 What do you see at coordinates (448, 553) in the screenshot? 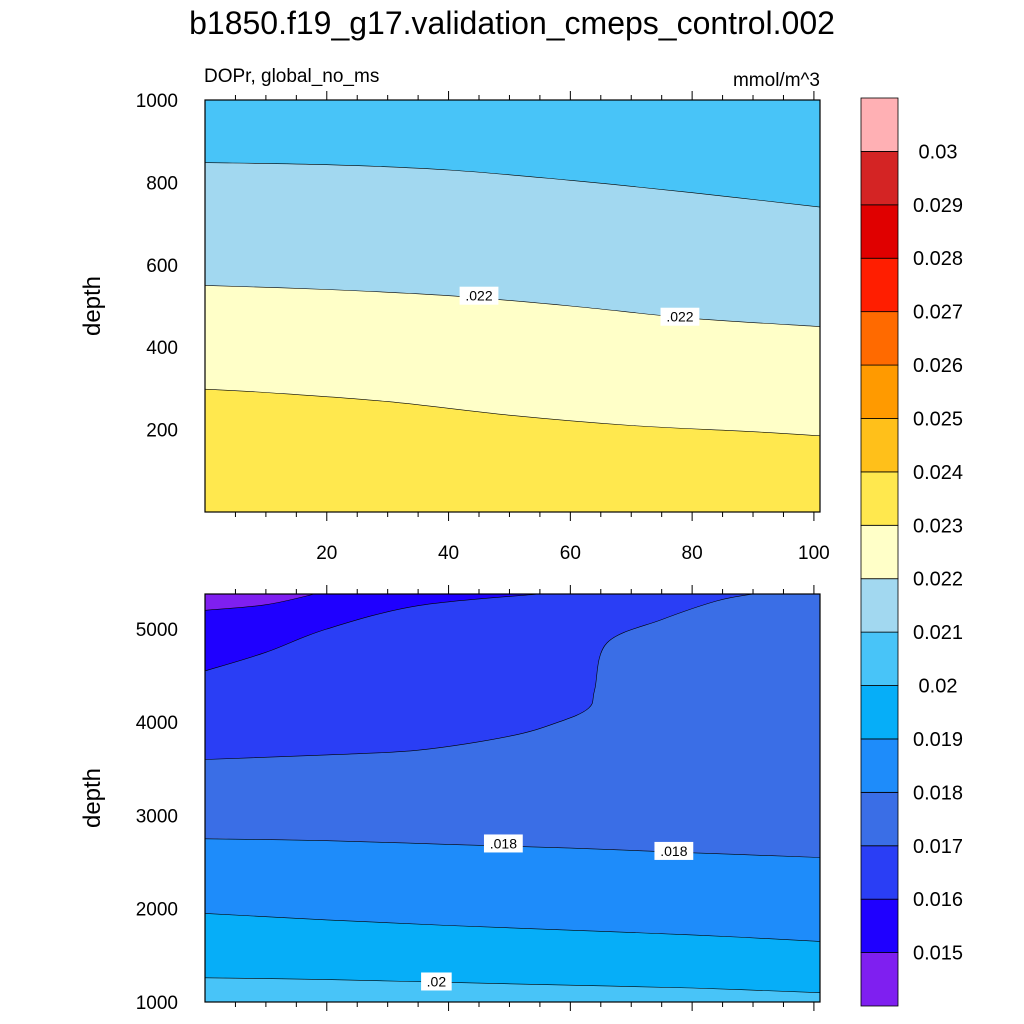
I see `x-tick-label: 40` at bounding box center [448, 553].